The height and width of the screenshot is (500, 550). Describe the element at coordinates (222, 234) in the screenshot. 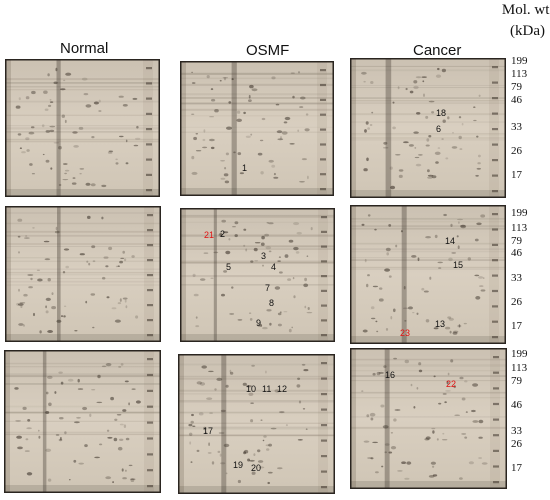

I see `spot-label: 2` at that location.